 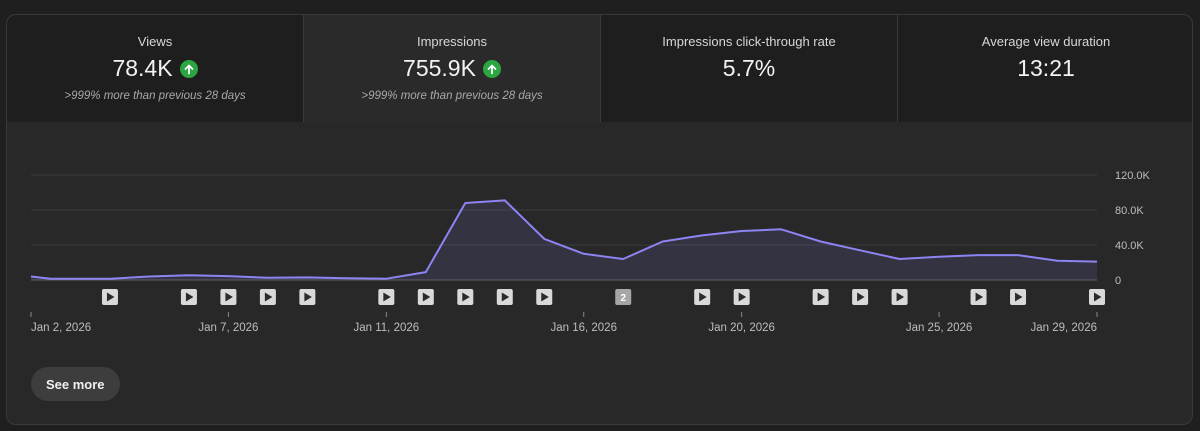 I want to click on marker-count: 2, so click(x=623, y=298).